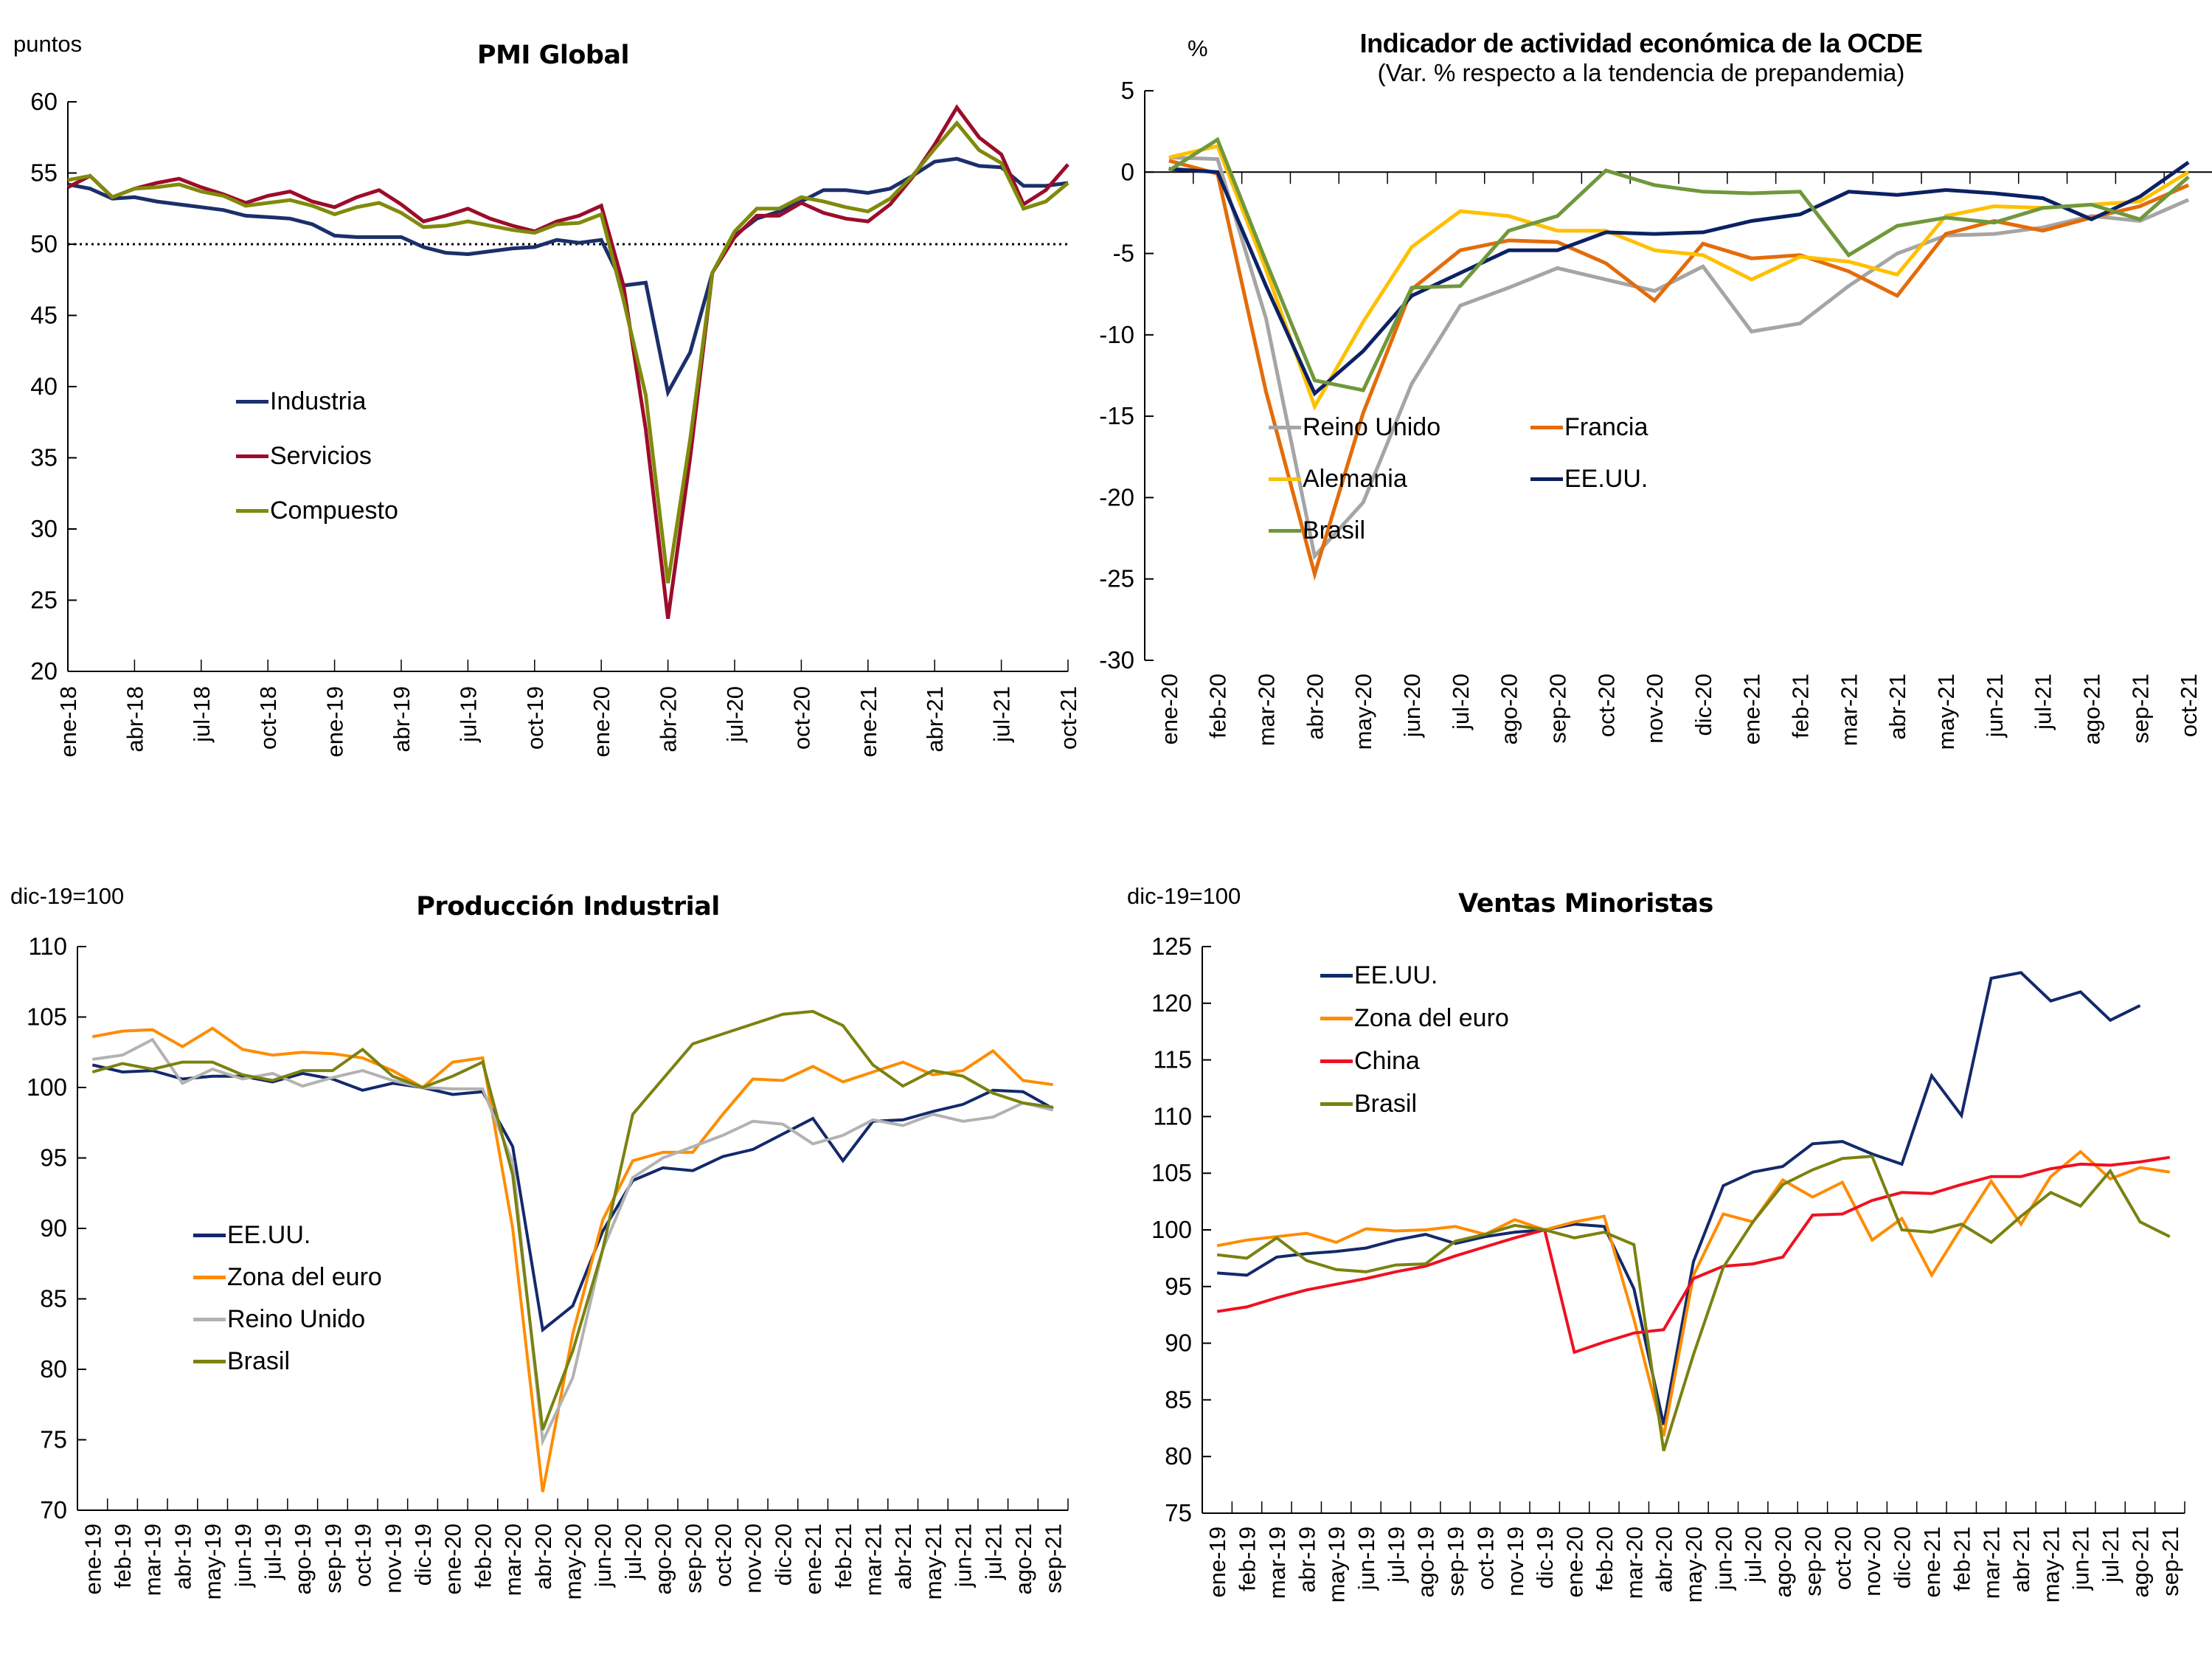 The height and width of the screenshot is (1660, 2212). What do you see at coordinates (1248, 1558) in the screenshot?
I see `x-tick-label: feb-19` at bounding box center [1248, 1558].